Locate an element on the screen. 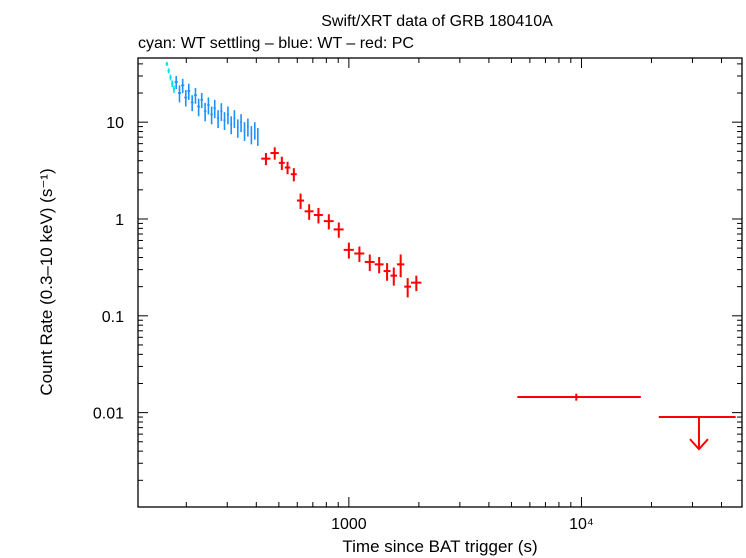  x-tick-labels: 1000 10⁴ is located at coordinates (462, 524).